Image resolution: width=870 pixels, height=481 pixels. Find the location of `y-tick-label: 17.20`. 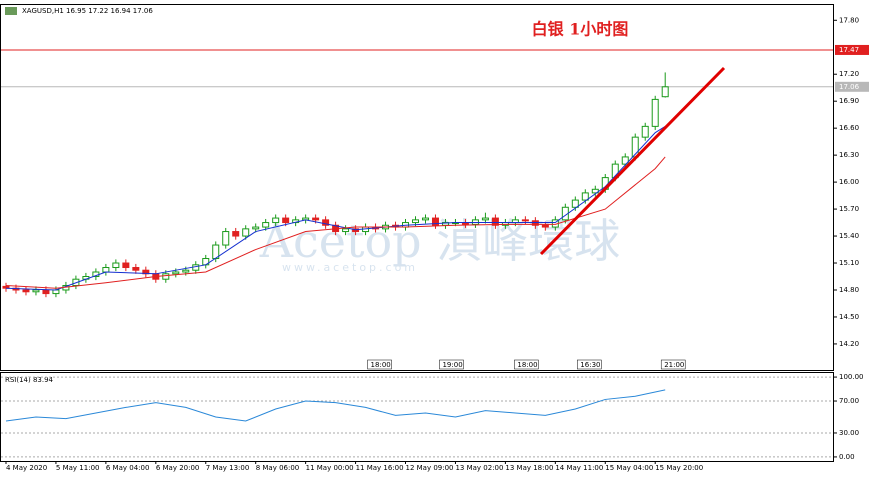

y-tick-label: 17.20 is located at coordinates (849, 74).